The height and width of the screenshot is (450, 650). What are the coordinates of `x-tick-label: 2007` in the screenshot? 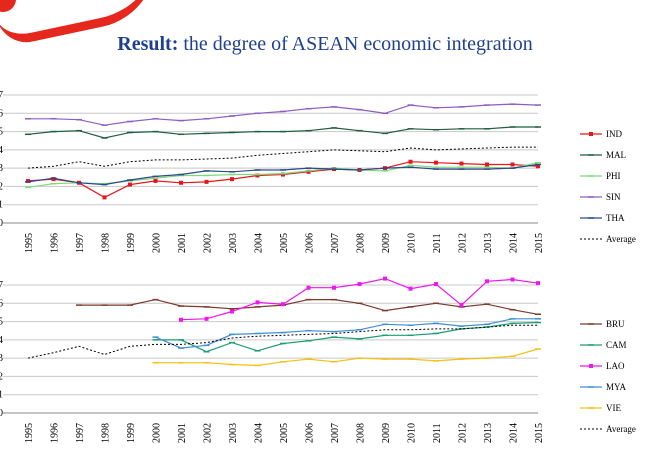 It's located at (335, 433).